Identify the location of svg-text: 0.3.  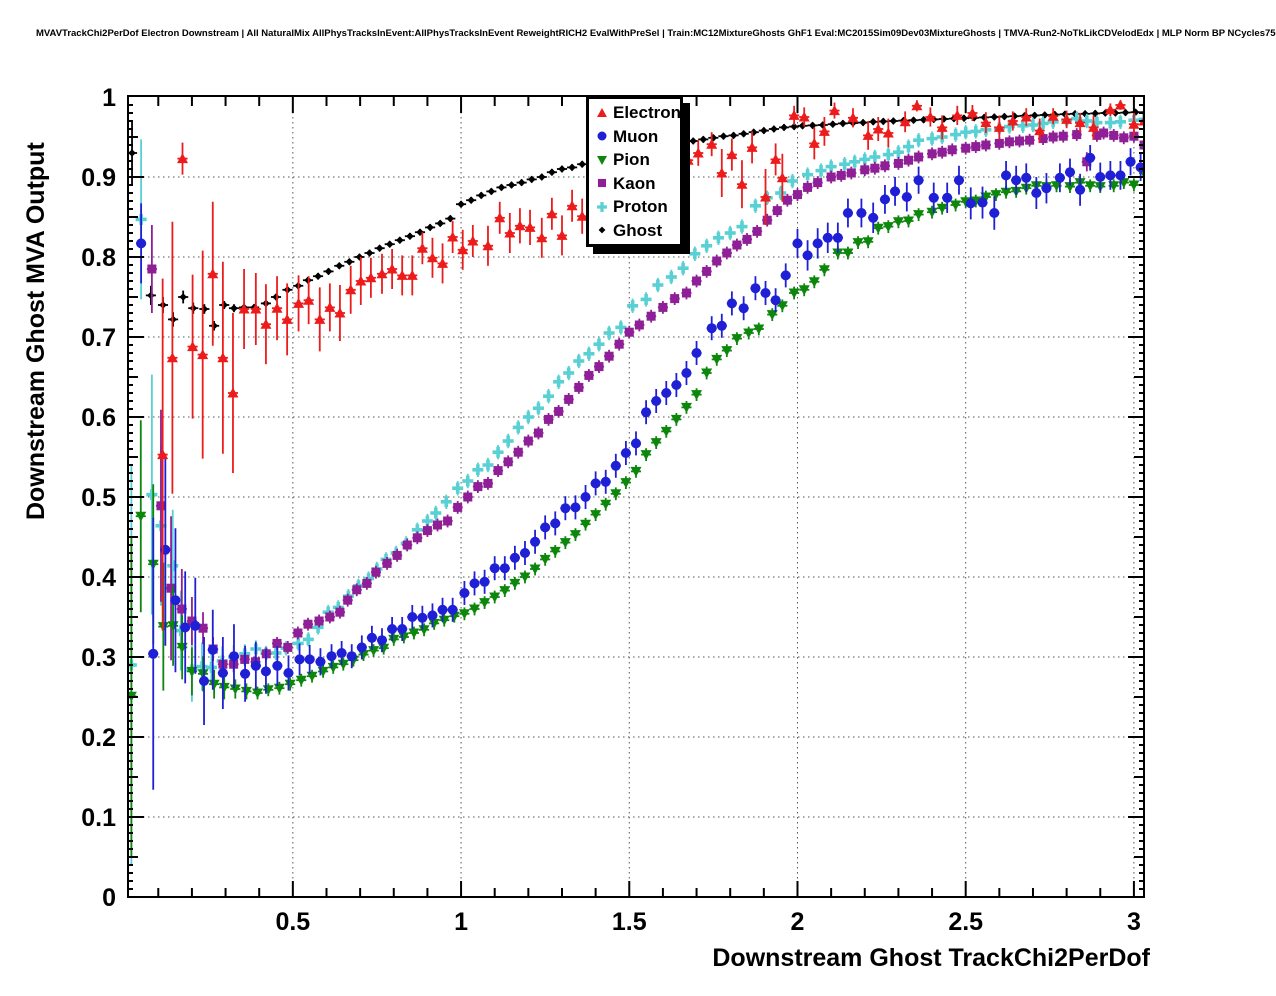
(98, 658).